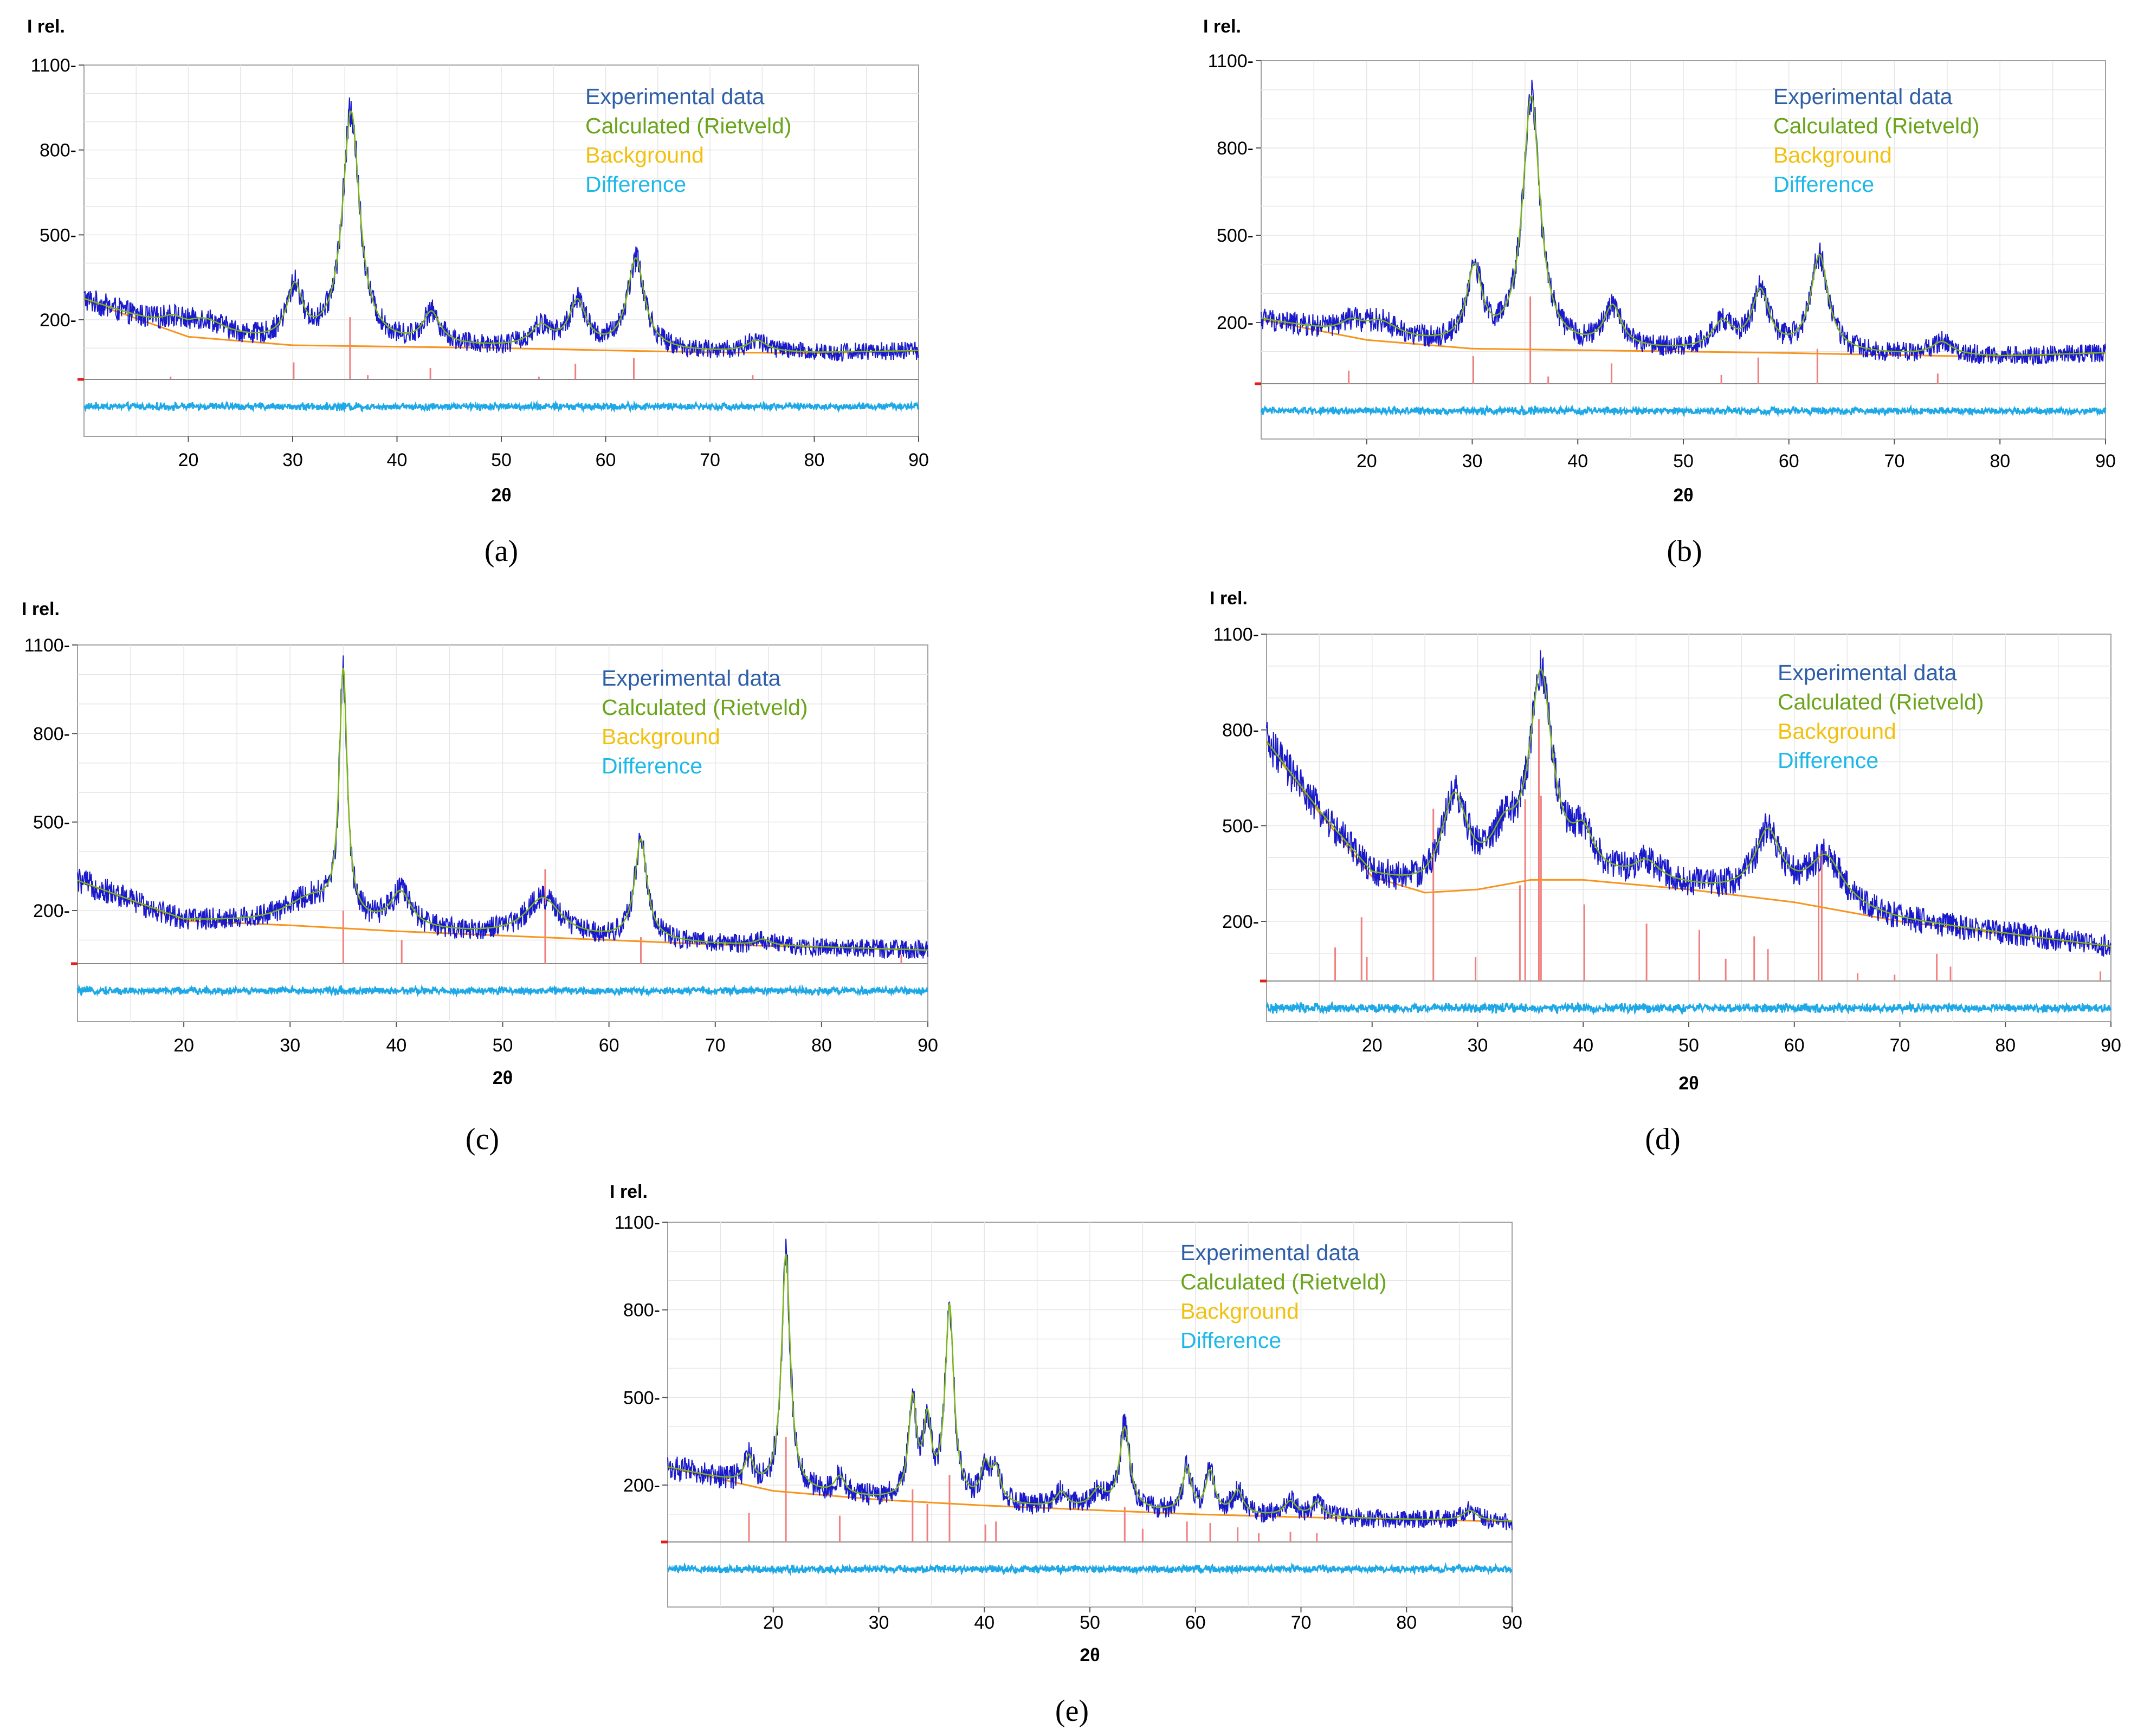 This screenshot has height=1736, width=2131. I want to click on panel-label: (c), so click(482, 1139).